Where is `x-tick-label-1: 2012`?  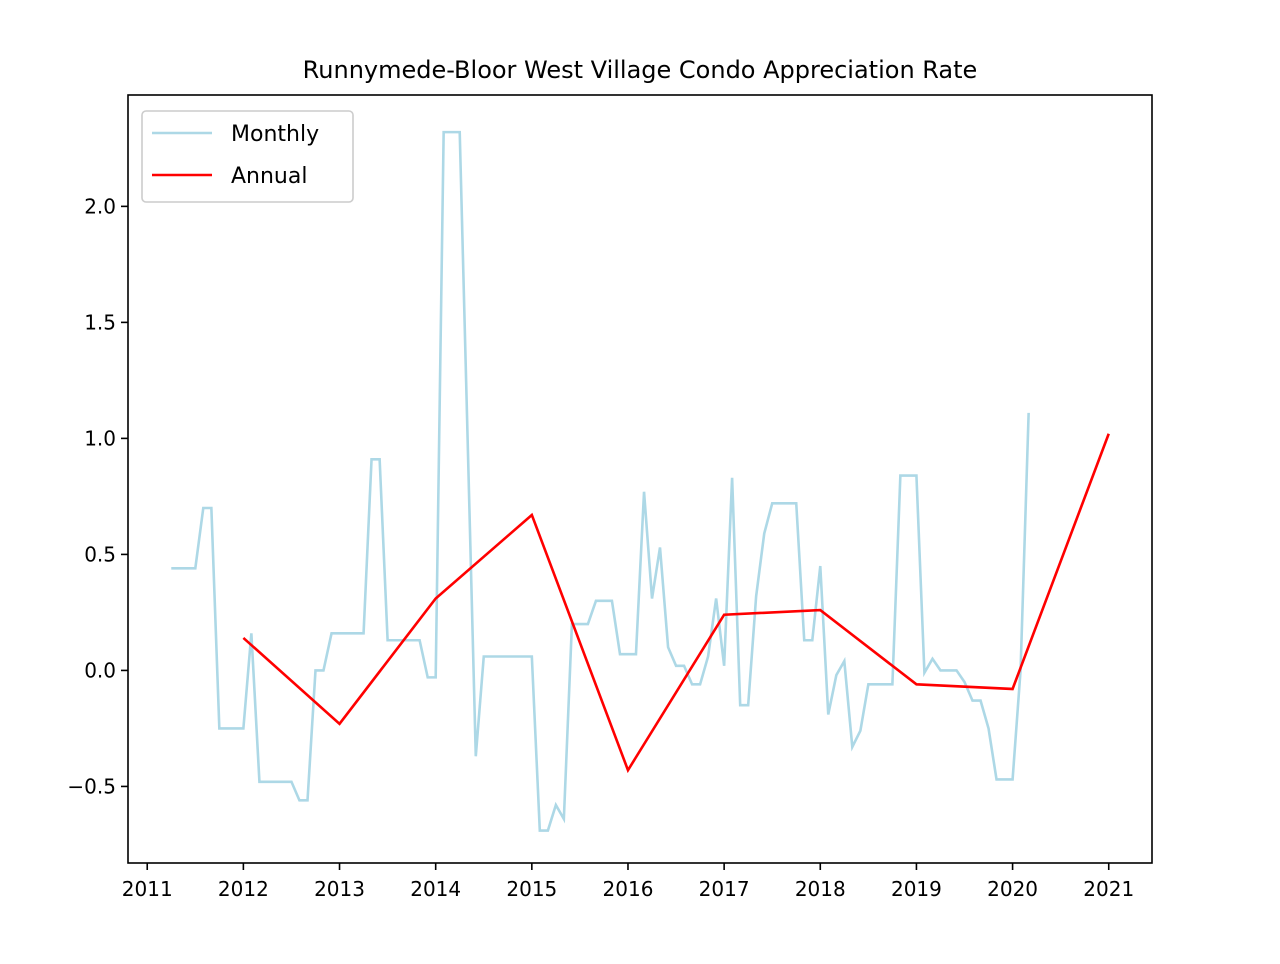
x-tick-label-1: 2012 is located at coordinates (243, 889).